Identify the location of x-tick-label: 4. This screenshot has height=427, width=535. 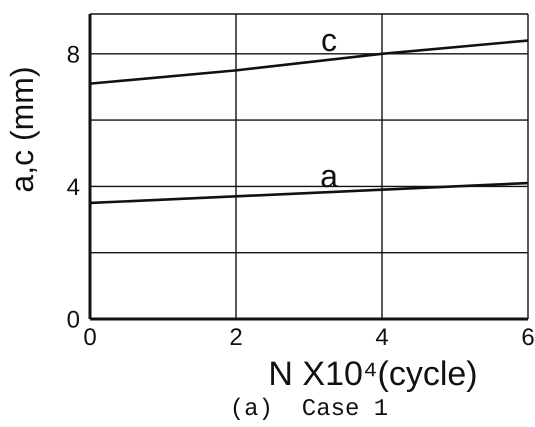
(382, 338).